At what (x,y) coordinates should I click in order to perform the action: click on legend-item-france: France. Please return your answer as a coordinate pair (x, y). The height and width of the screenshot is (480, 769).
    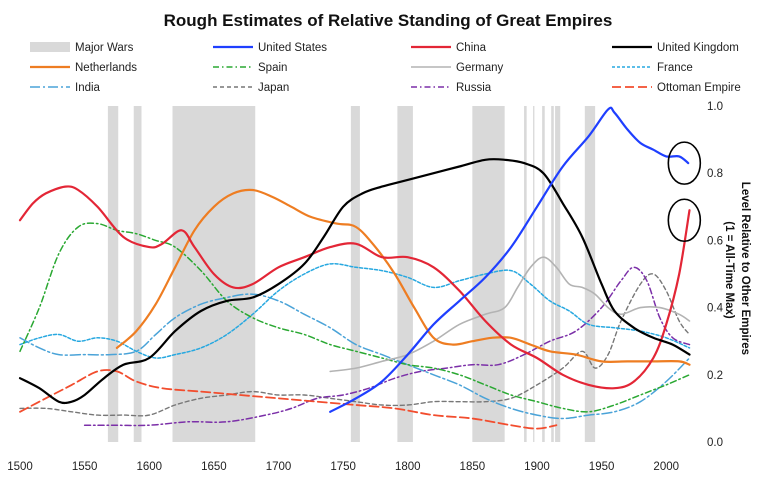
    Looking at the image, I should click on (652, 68).